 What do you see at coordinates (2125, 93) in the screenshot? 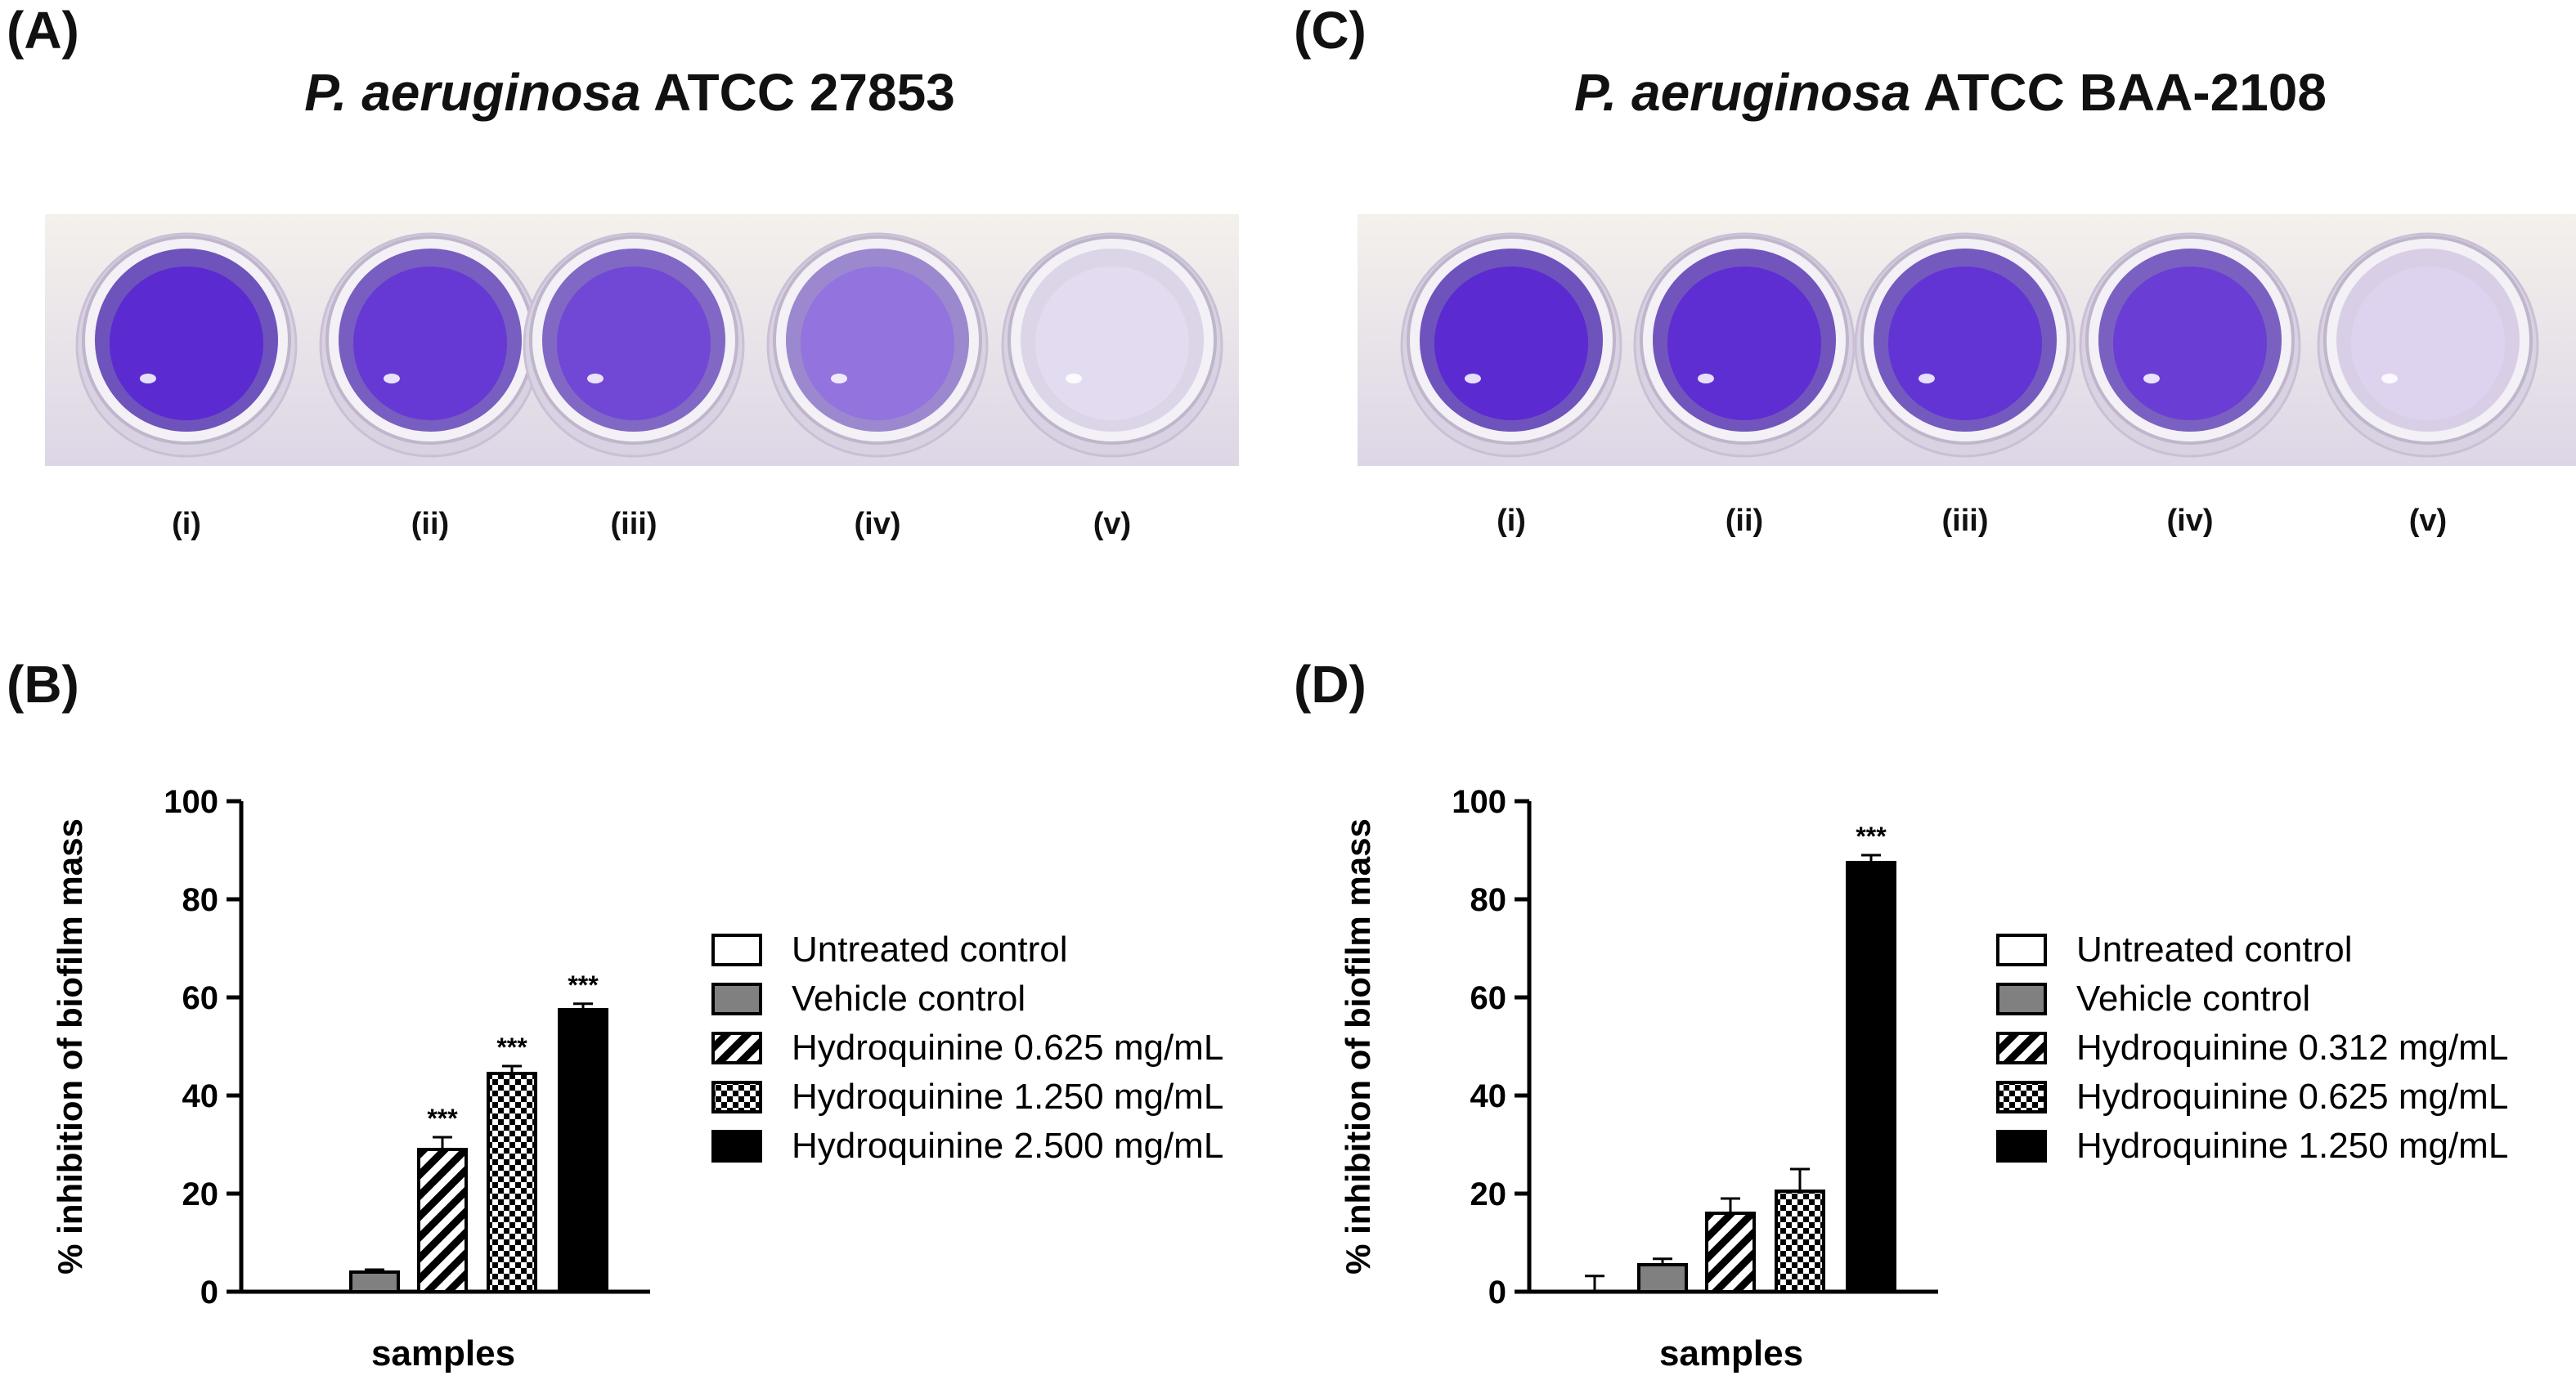
I see `strain-id: ATCC BAA-2108` at bounding box center [2125, 93].